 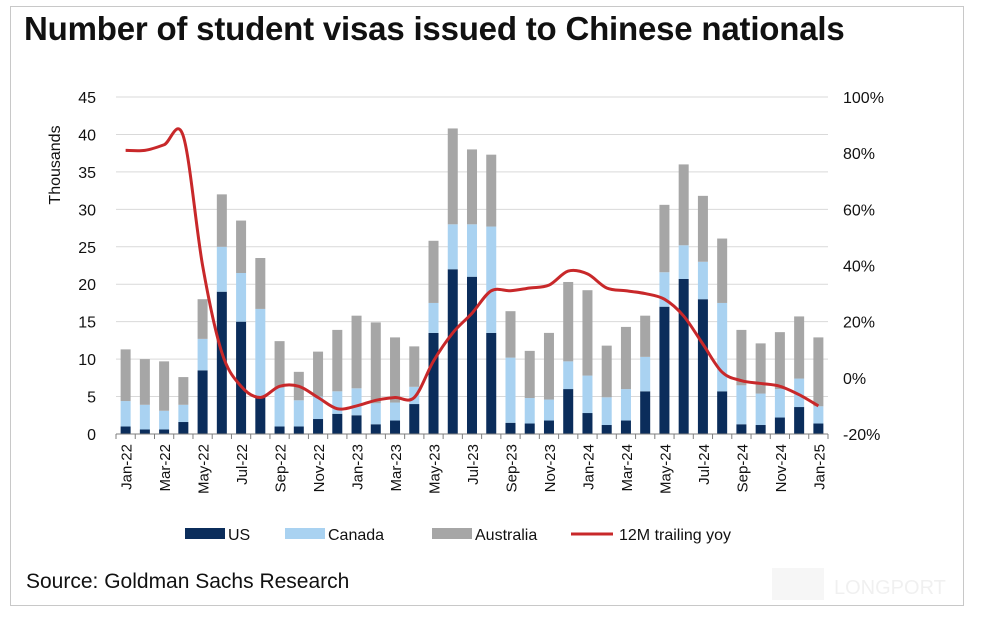 I want to click on x-tick-label: Sep-22, so click(x=281, y=468).